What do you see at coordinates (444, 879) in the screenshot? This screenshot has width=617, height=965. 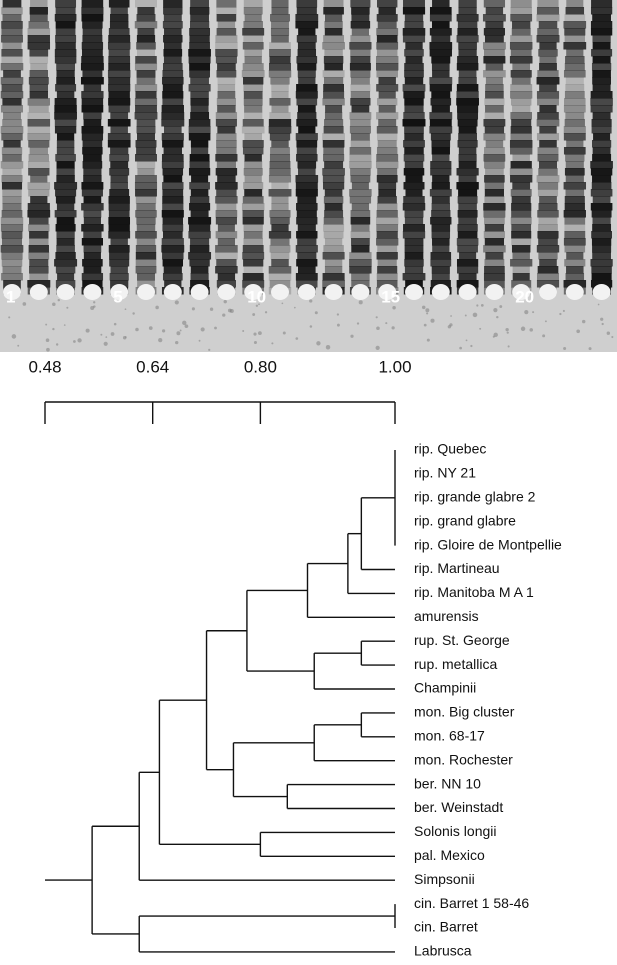 I see `leaf-label: Simpsonii` at bounding box center [444, 879].